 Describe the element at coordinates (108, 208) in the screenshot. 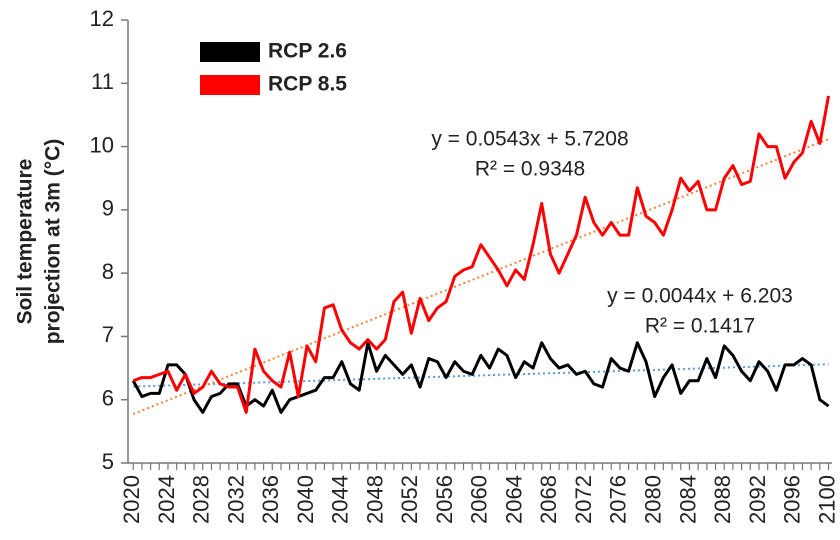

I see `y-tick-label: 9` at that location.